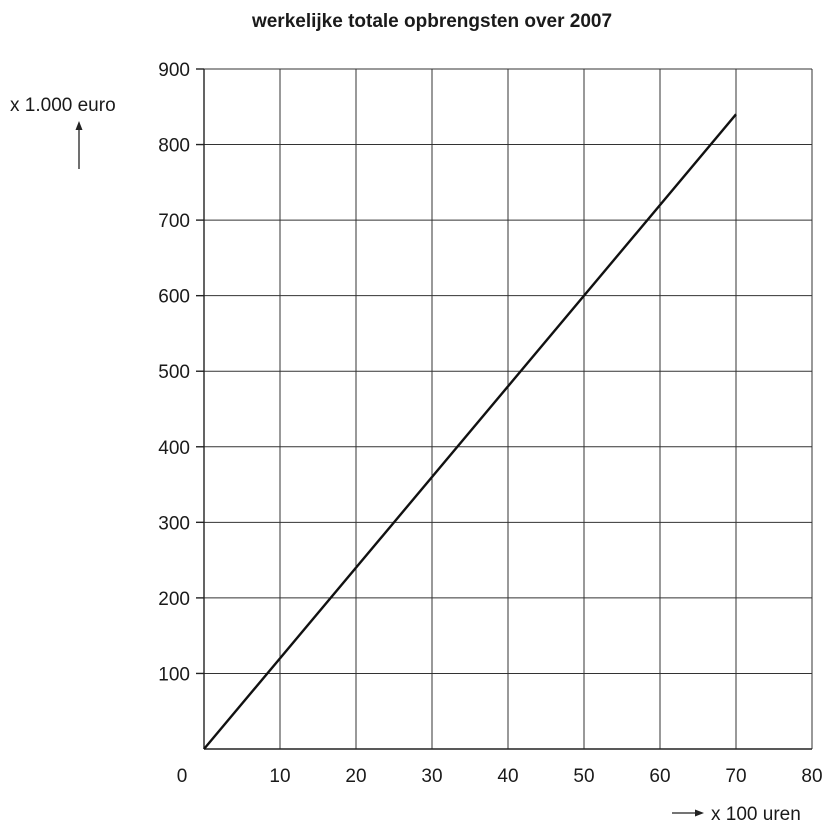 The width and height of the screenshot is (826, 833). I want to click on x-tick-label: 70, so click(735, 776).